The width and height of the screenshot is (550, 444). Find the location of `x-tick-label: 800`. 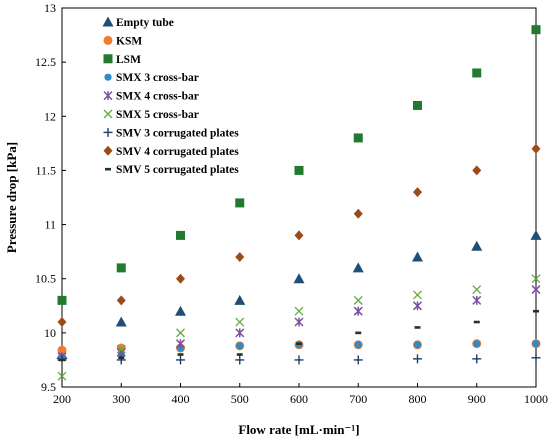

x-tick-label: 800 is located at coordinates (418, 399).